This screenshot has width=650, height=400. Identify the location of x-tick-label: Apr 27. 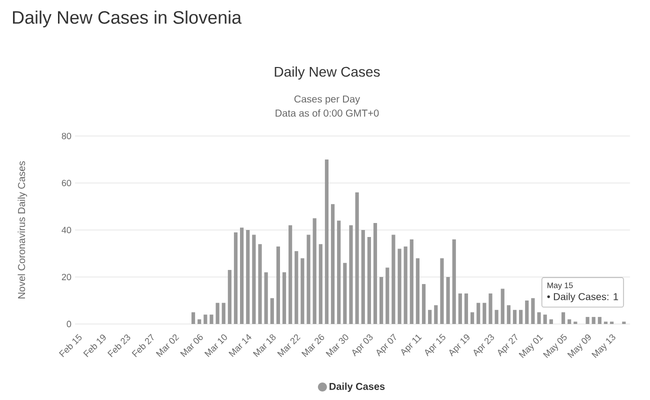
(508, 345).